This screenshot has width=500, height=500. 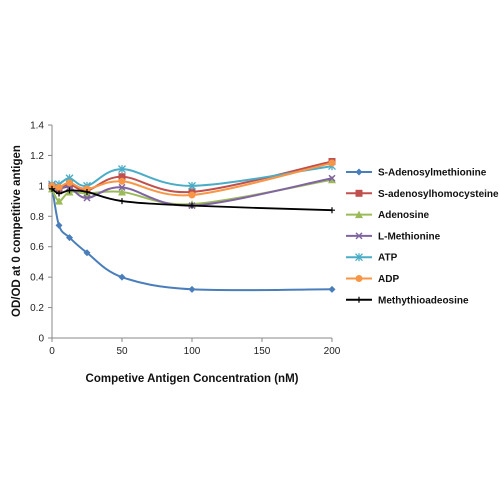 I want to click on legend-item: Methythioadeosine, so click(x=407, y=300).